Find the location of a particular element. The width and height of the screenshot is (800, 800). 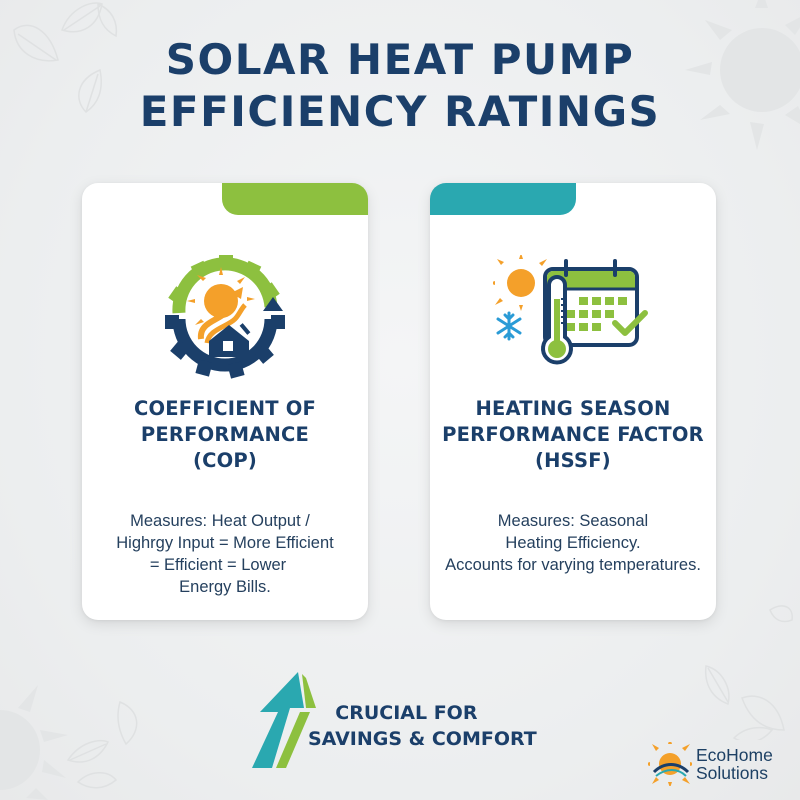

description-line: Accounts for varying temperatures. is located at coordinates (573, 565).